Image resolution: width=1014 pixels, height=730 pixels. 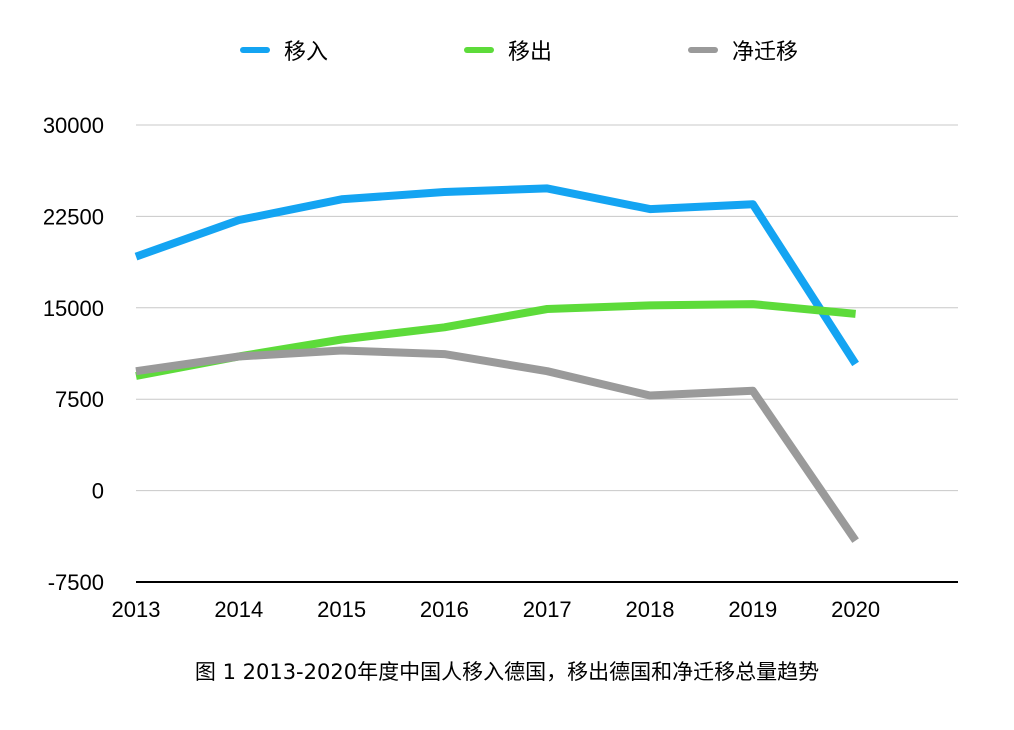 What do you see at coordinates (650, 609) in the screenshot?
I see `x-tick-label: 2018` at bounding box center [650, 609].